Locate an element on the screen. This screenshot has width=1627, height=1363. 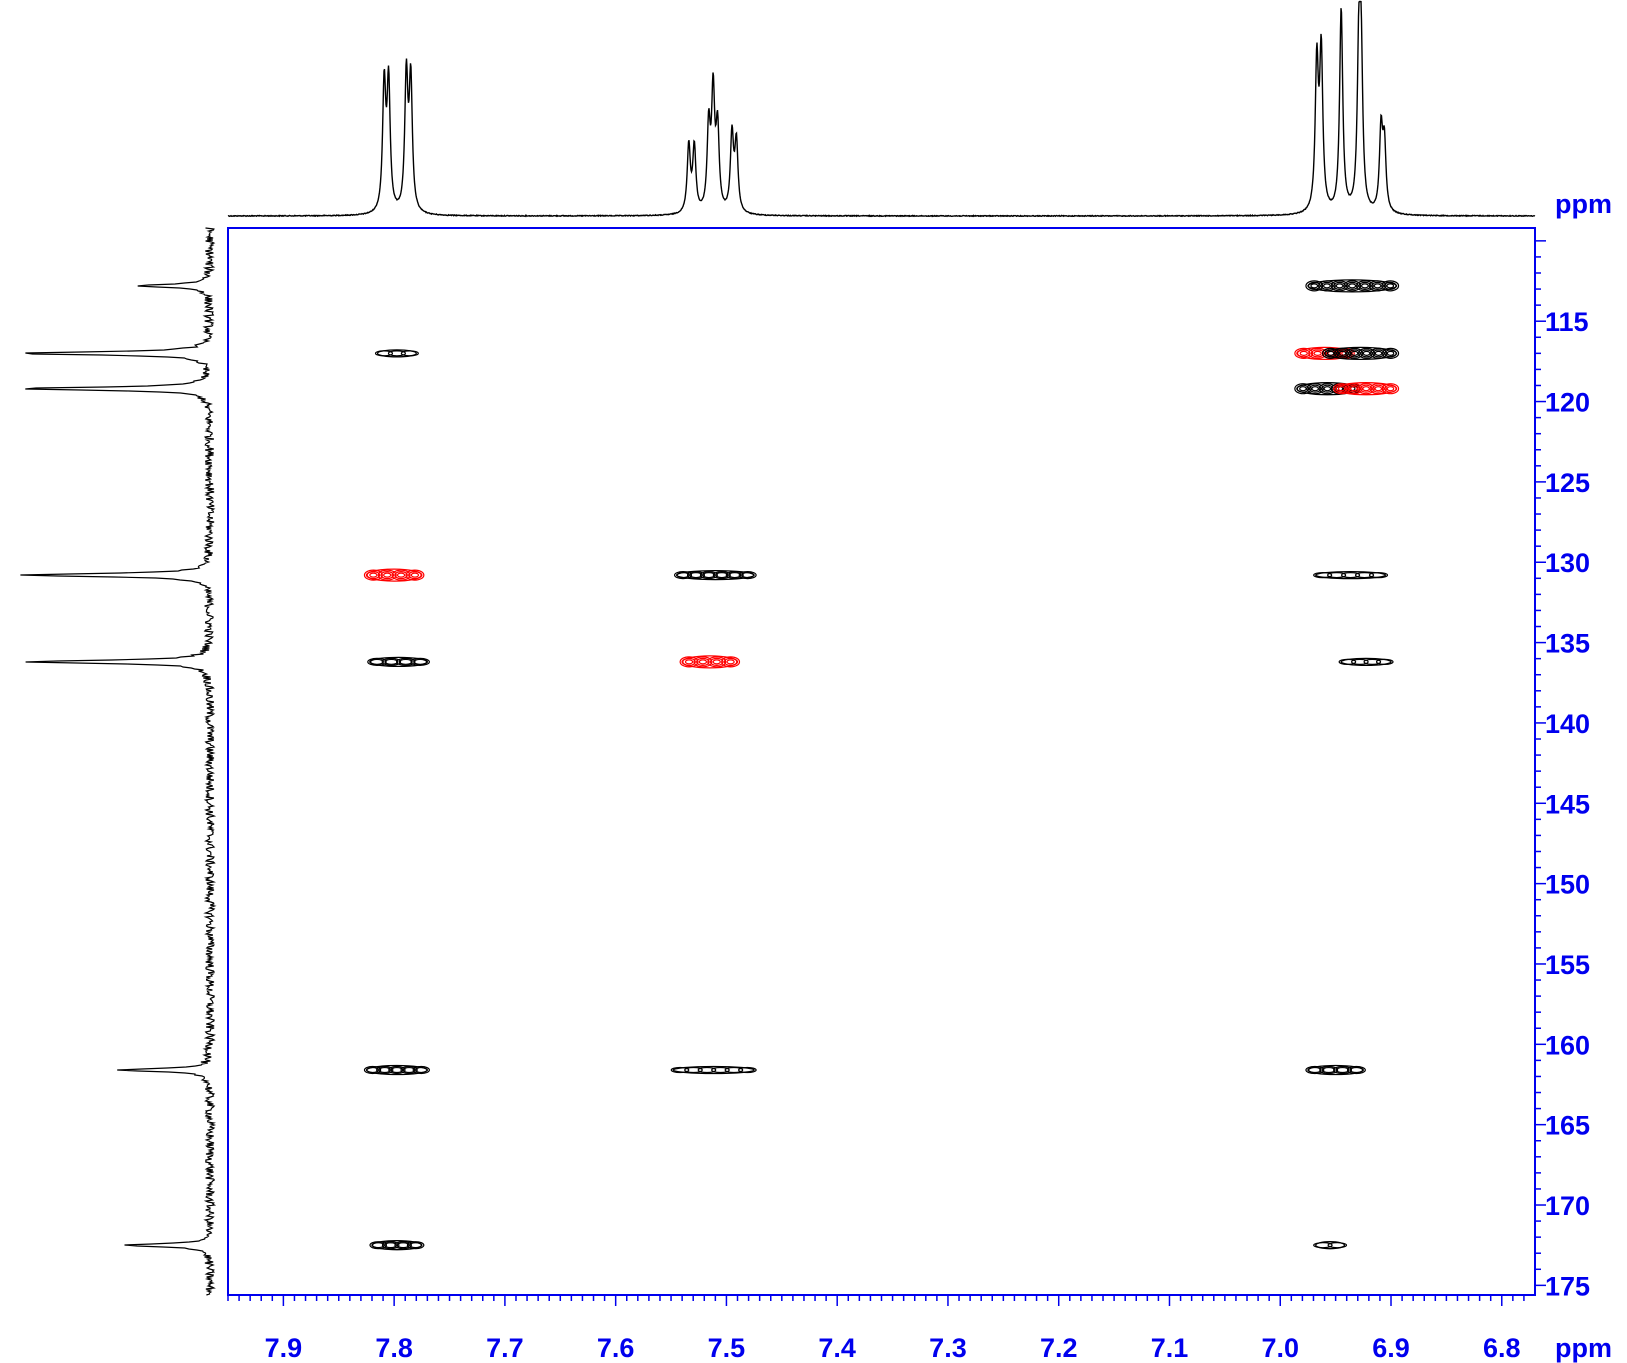
y-tick-label: 145 is located at coordinates (1567, 804).